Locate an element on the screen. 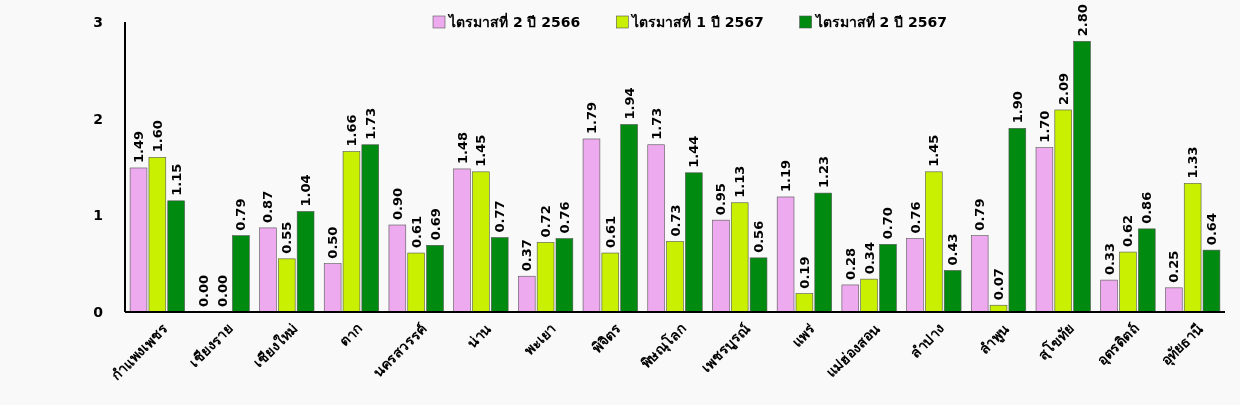 The image size is (1240, 405). data-label: 0.86 is located at coordinates (1147, 207).